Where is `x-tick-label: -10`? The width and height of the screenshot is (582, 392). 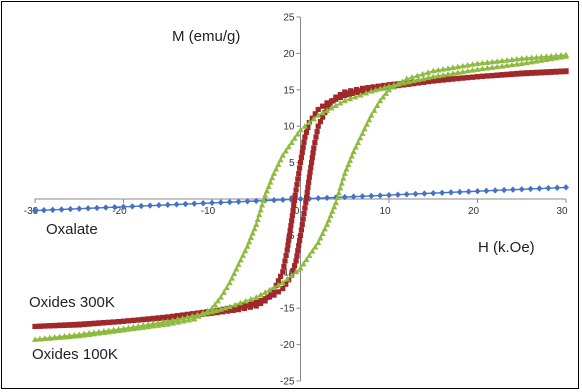 x-tick-label: -10 is located at coordinates (208, 211).